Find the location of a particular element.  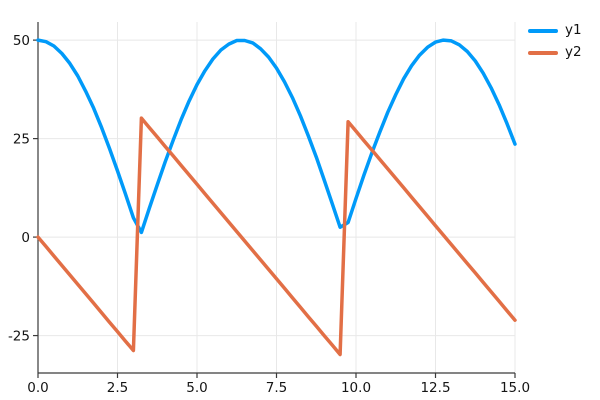

legend-line-sample-y2 is located at coordinates (543, 53).